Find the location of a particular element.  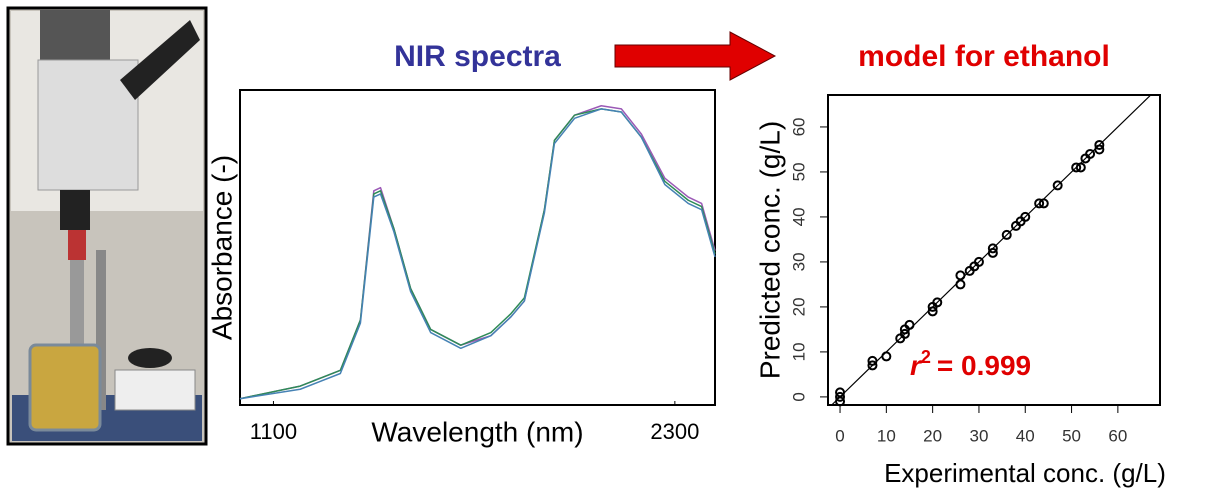

x-tick-label: 0 is located at coordinates (839, 435).